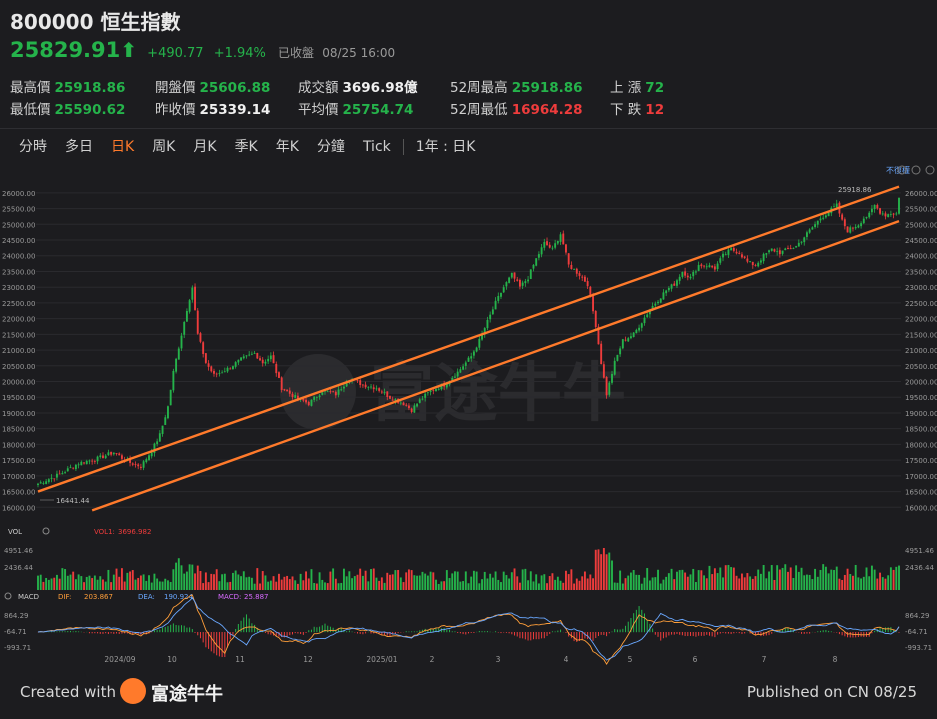  Describe the element at coordinates (246, 147) in the screenshot. I see `tab-period: 季K` at that location.